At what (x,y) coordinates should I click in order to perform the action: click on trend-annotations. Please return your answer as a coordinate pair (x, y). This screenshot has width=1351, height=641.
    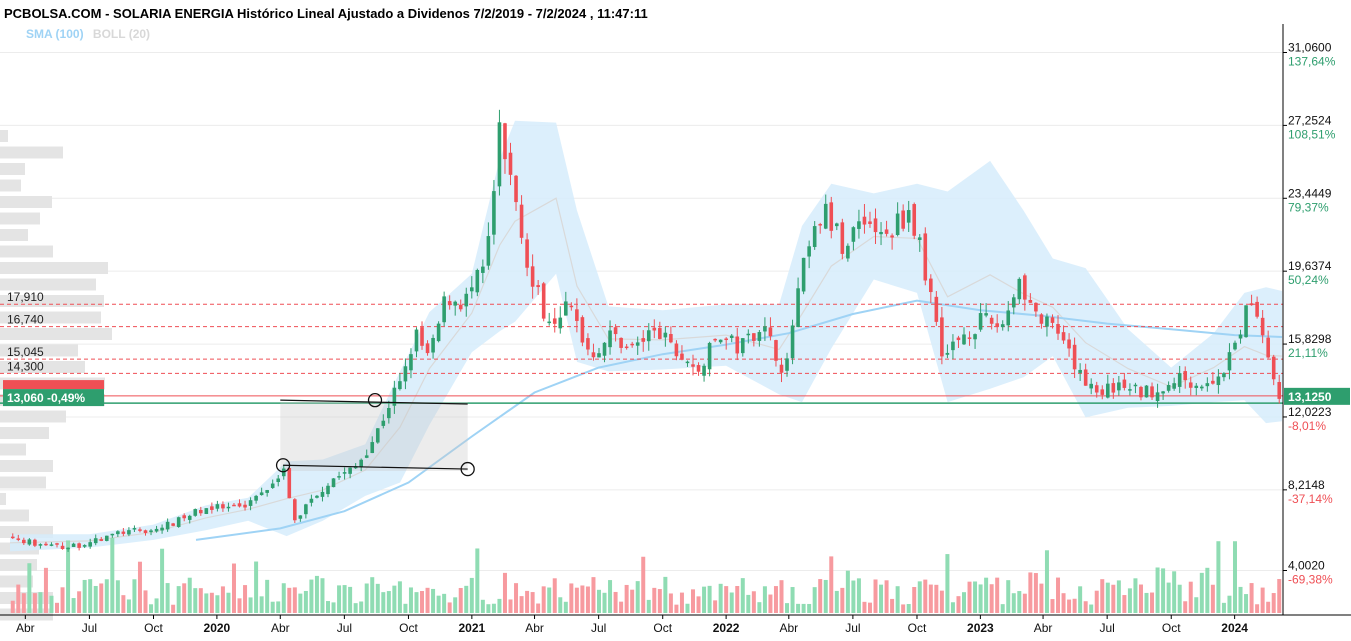
    Looking at the image, I should click on (375, 435).